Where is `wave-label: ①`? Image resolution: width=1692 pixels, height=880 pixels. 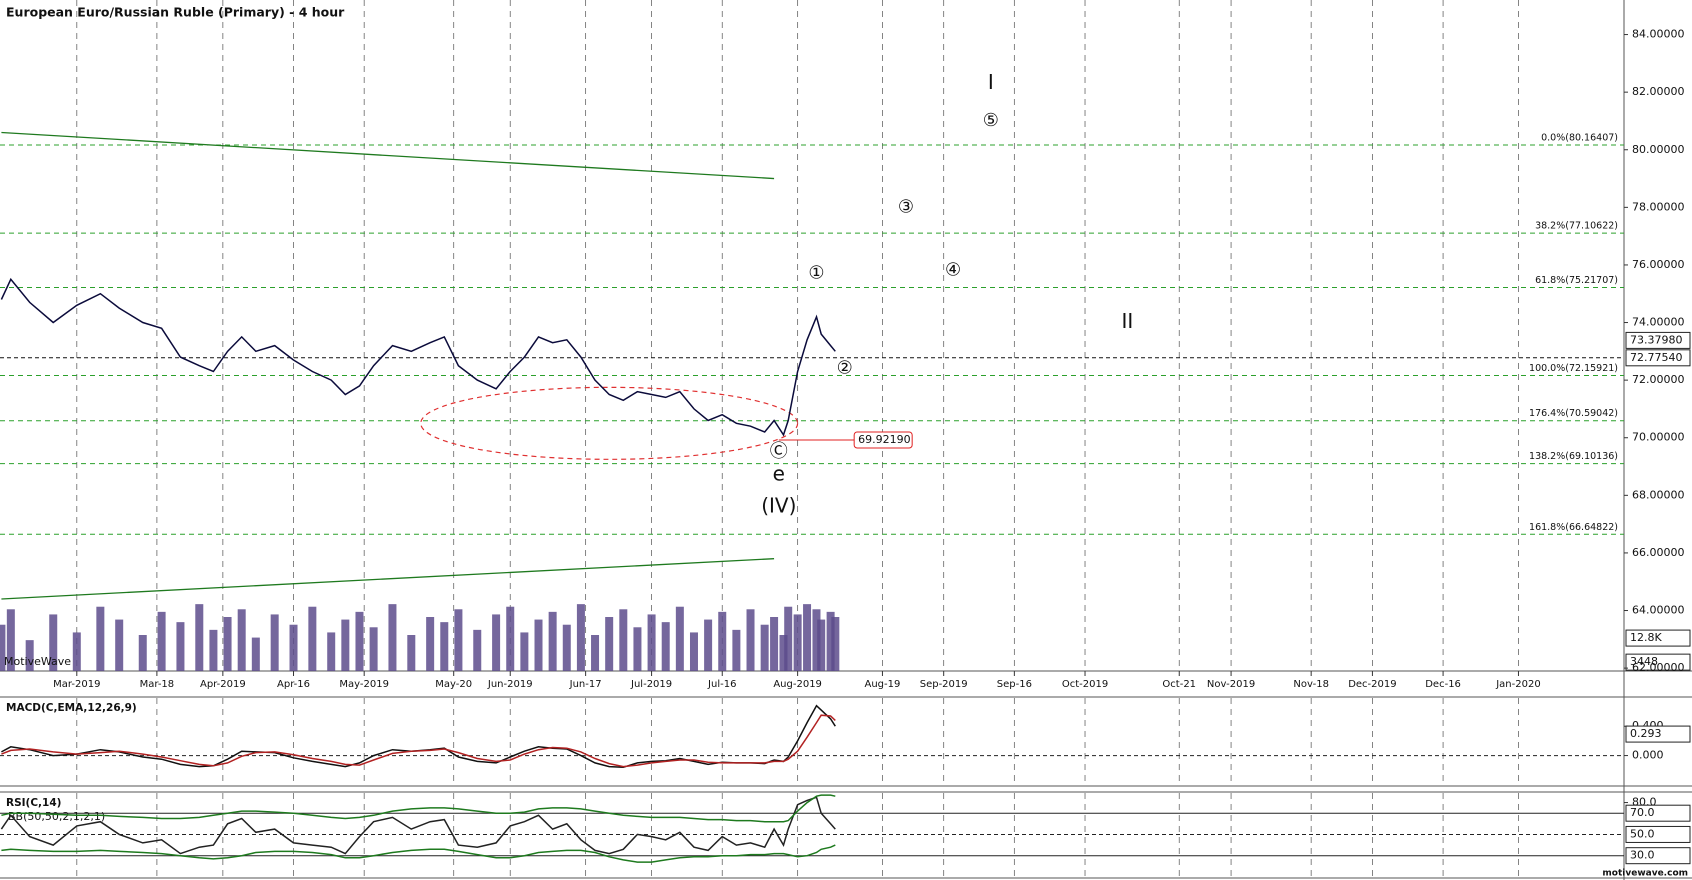
wave-label: ① is located at coordinates (816, 273).